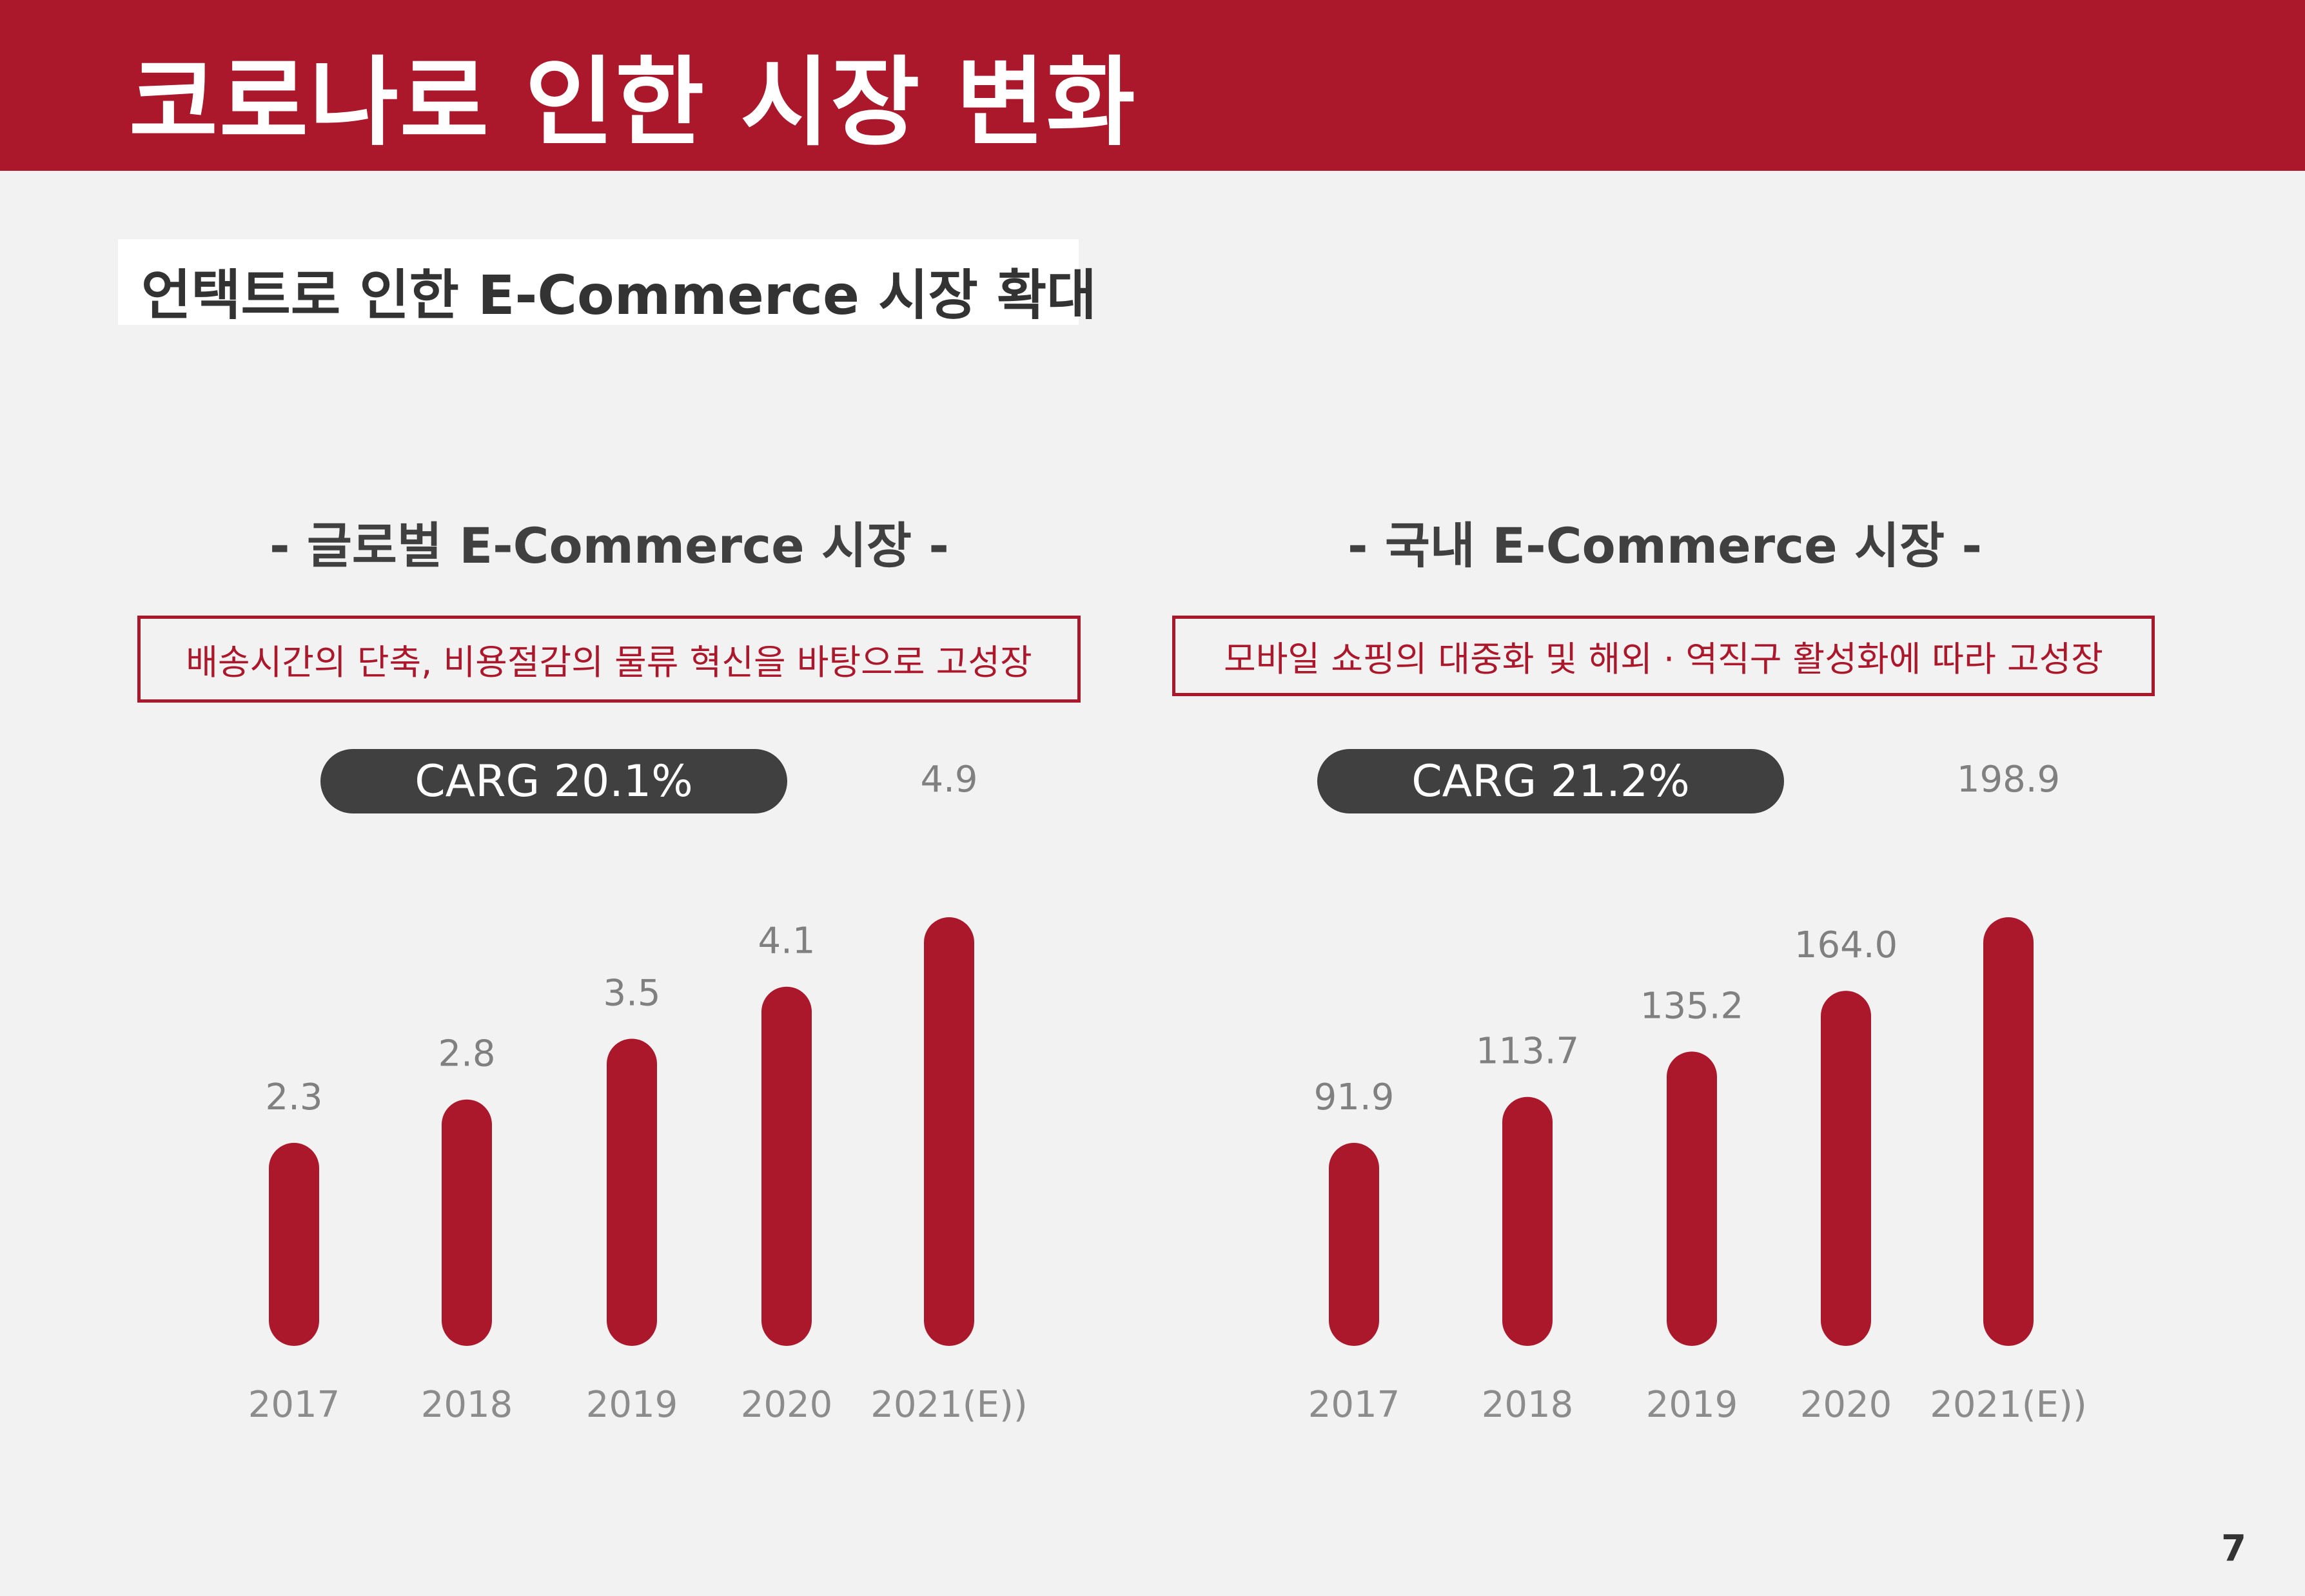 The height and width of the screenshot is (1596, 2305). I want to click on domestic-carg-text: CARG 21.2%, so click(1550, 781).